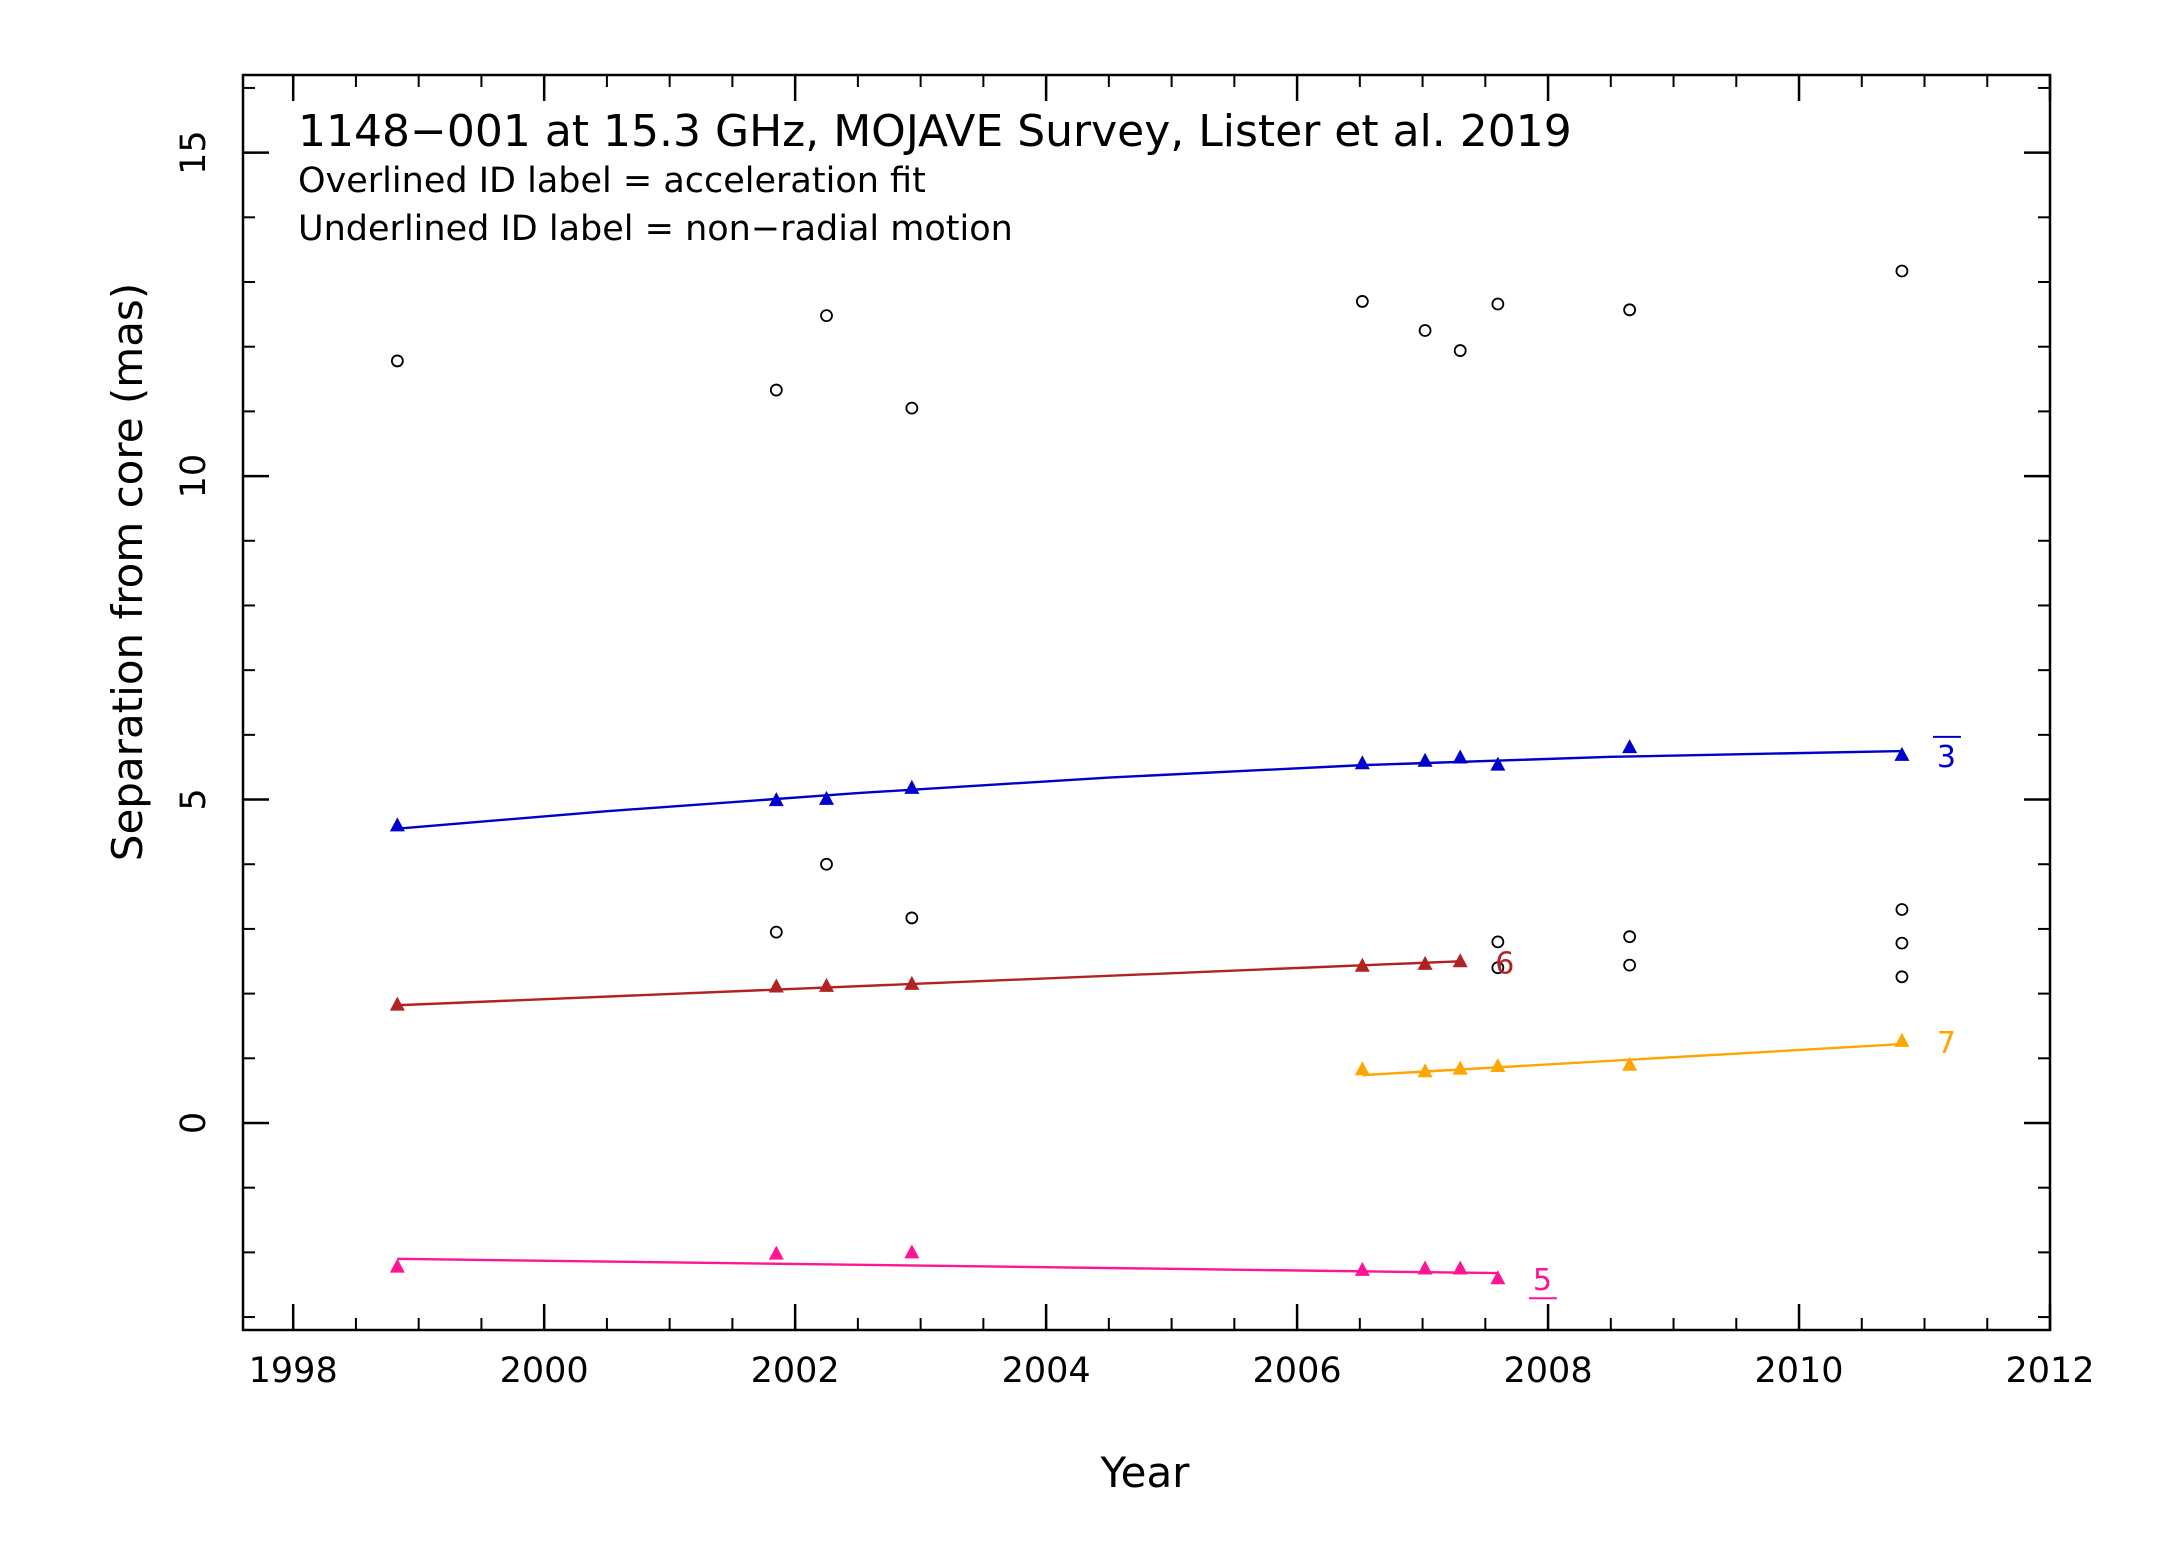 This screenshot has width=2176, height=1546. Describe the element at coordinates (2049, 1371) in the screenshot. I see `x-tick-label: 2012` at that location.